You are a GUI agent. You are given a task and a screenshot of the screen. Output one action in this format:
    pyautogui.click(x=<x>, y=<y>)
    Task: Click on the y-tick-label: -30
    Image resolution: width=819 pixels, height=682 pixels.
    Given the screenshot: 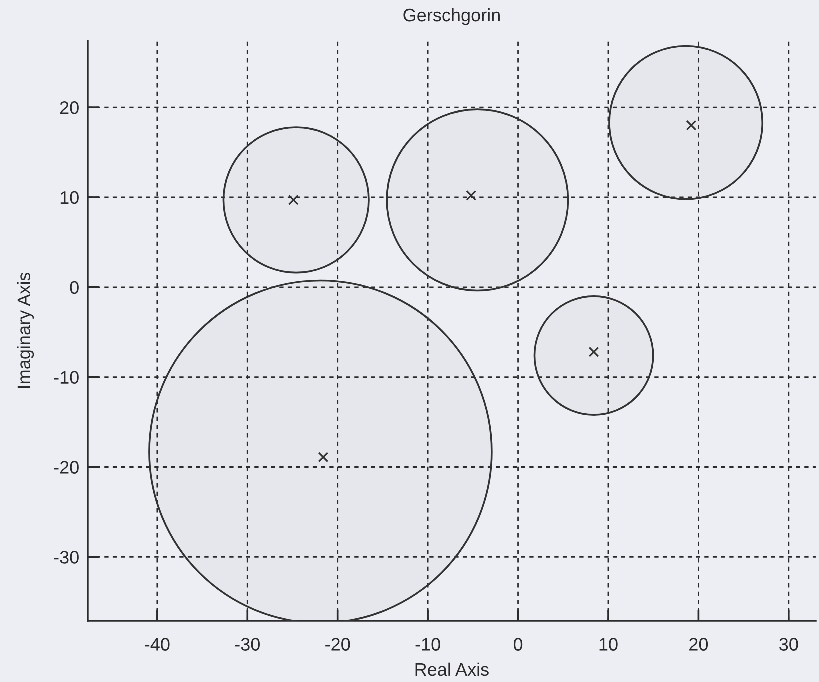 What is the action you would take?
    pyautogui.click(x=66, y=557)
    